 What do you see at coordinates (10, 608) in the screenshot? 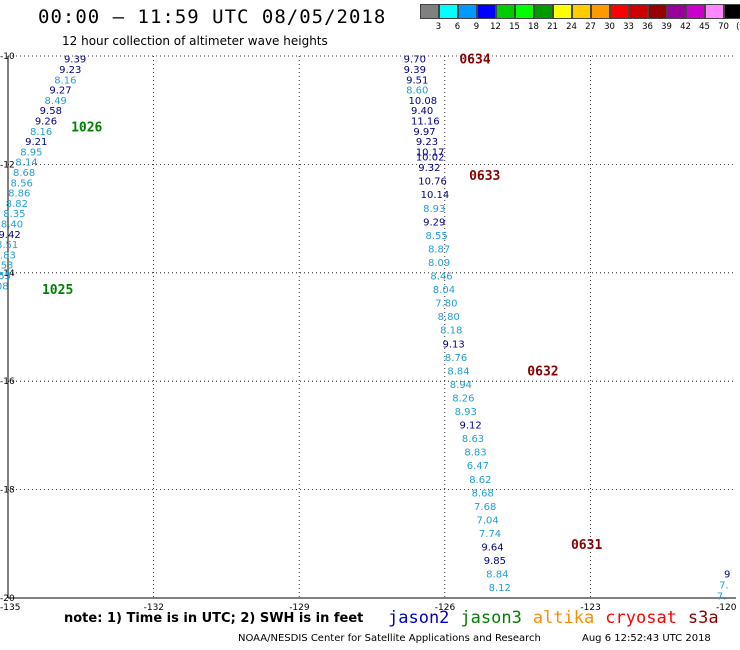
I see `lon-tick-label: -135` at bounding box center [10, 608].